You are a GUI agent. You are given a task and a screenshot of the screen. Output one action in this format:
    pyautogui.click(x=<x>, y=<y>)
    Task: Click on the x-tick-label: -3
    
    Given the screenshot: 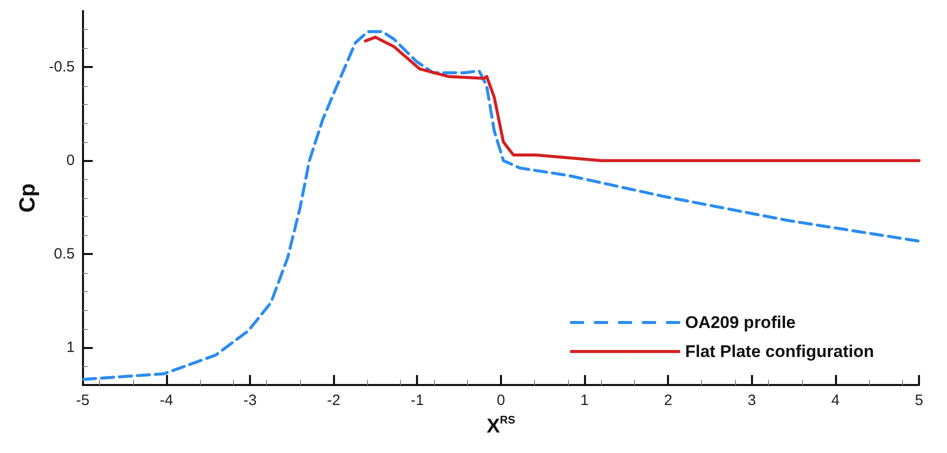 What is the action you would take?
    pyautogui.click(x=250, y=400)
    